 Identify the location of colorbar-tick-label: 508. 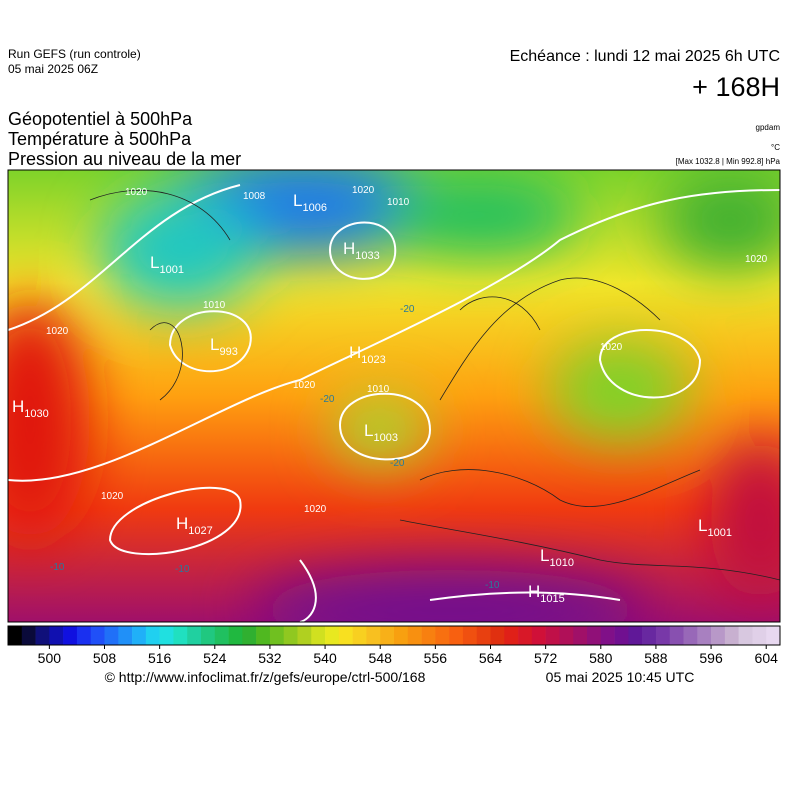
(105, 658).